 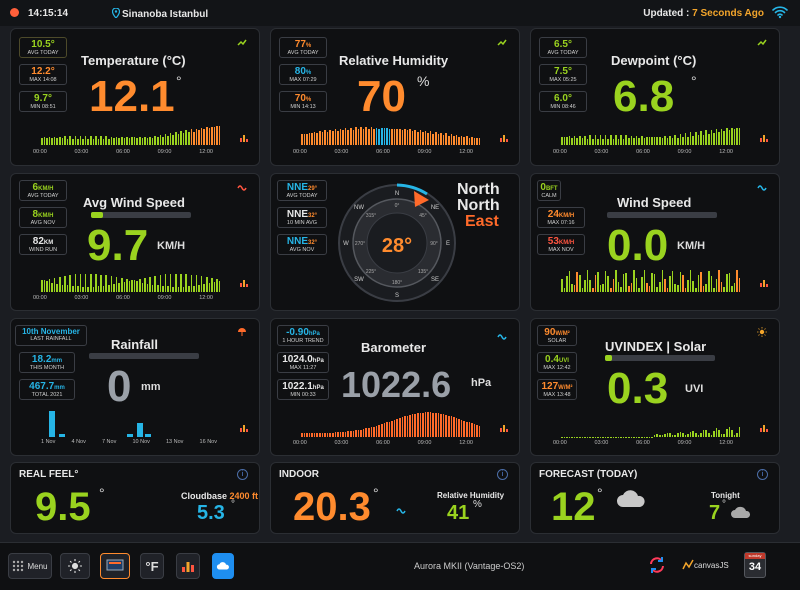 I want to click on uv-sparkline, so click(x=651, y=427).